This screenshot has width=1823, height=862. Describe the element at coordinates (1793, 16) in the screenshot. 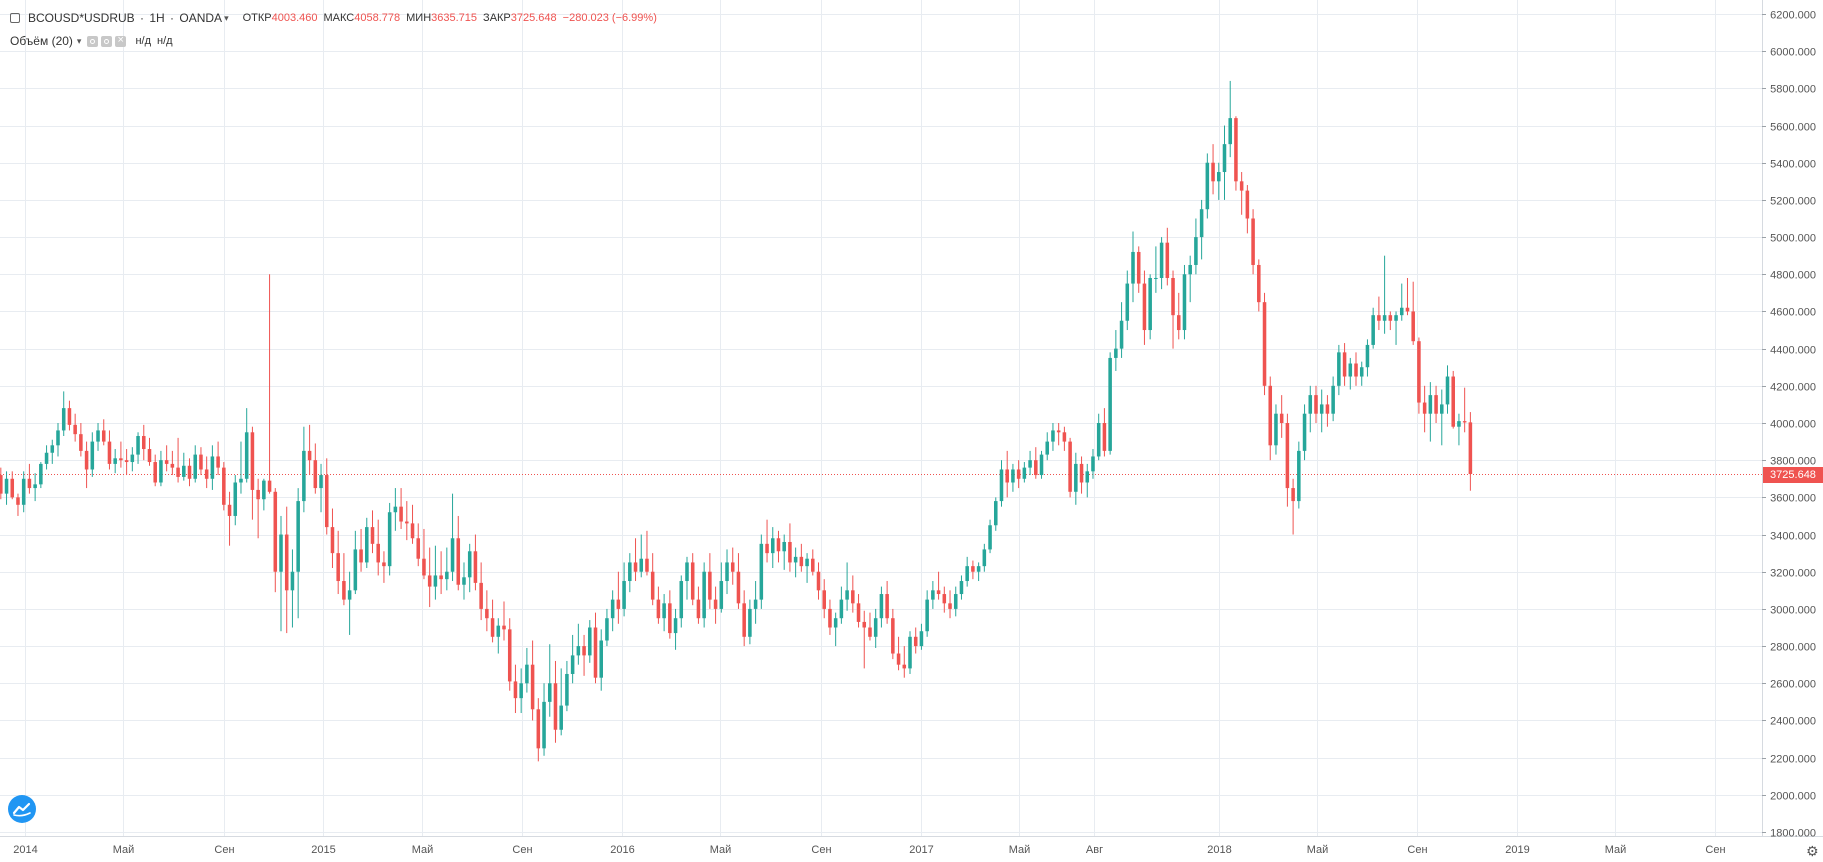

I see `price-tick-label: 6200.000` at that location.